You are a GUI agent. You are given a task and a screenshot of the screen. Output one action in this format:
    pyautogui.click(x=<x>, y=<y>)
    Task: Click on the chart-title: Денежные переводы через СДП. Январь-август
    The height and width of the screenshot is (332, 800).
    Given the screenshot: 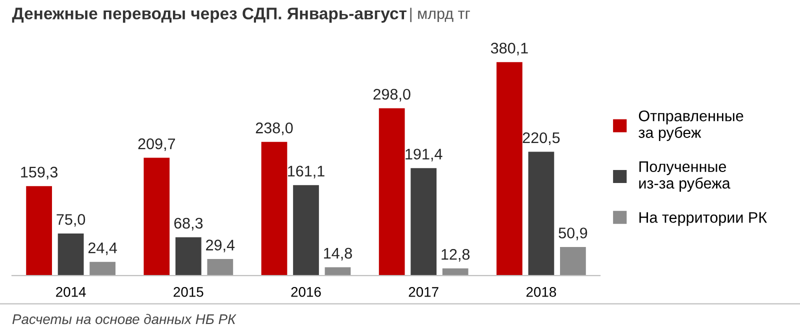 What is the action you would take?
    pyautogui.click(x=209, y=15)
    